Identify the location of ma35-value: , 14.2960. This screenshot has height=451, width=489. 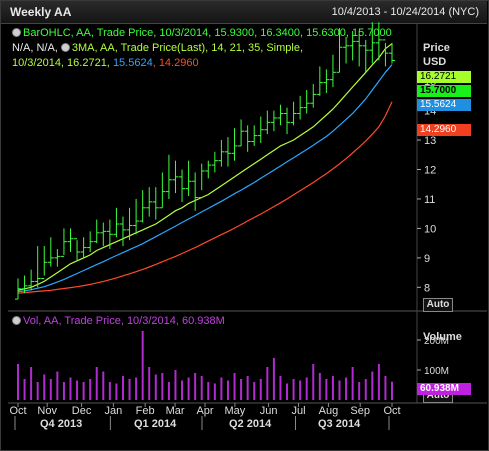
(175, 63).